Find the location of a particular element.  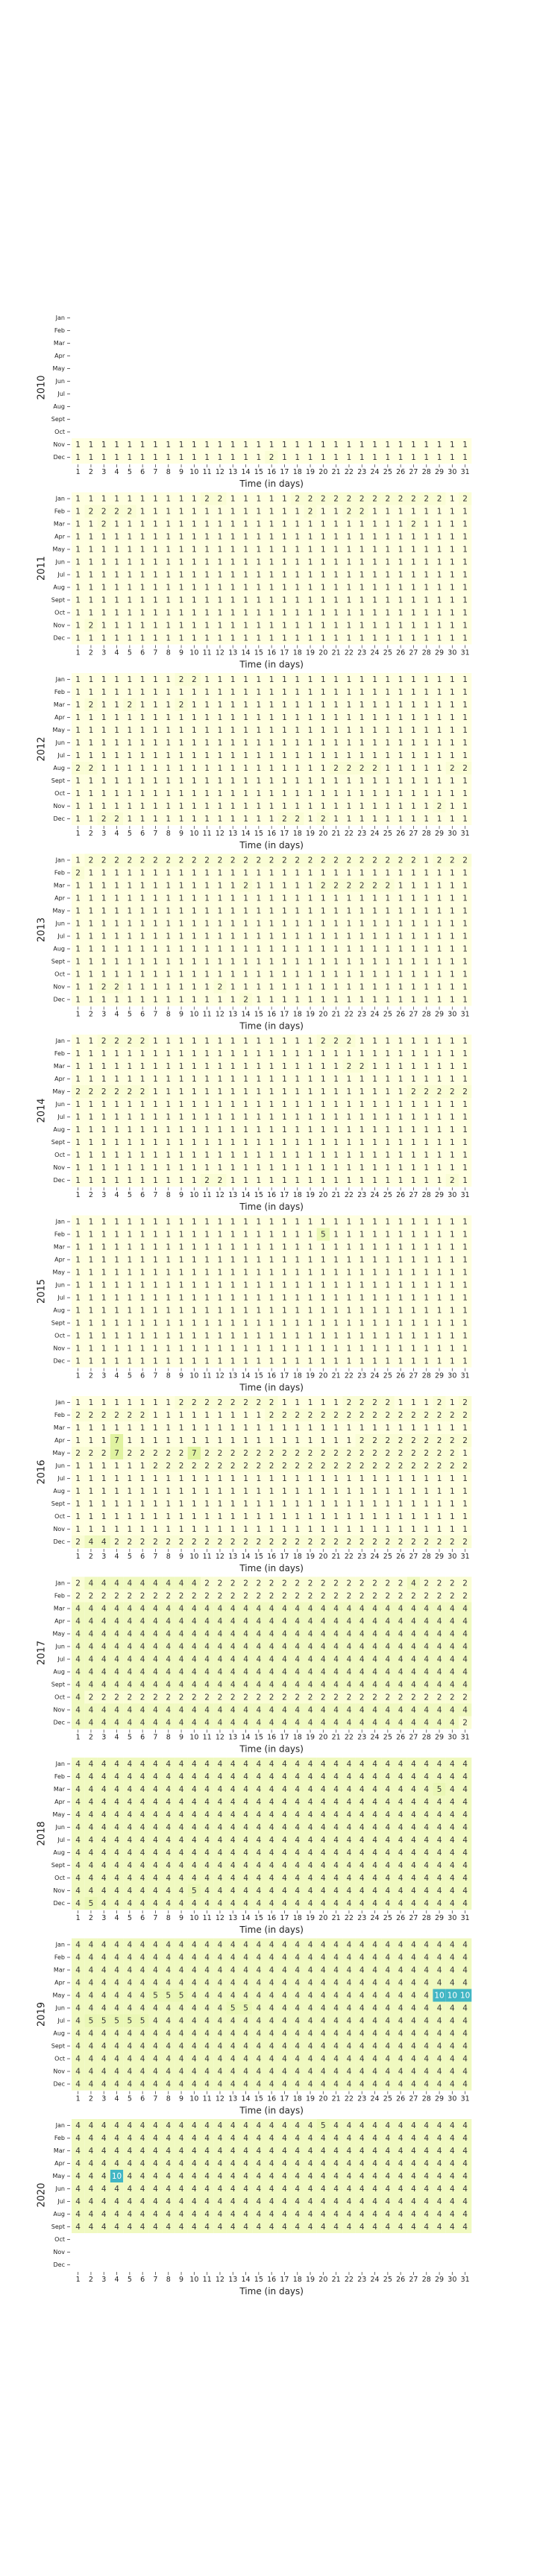

day-tick-label: 2 is located at coordinates (91, 472).